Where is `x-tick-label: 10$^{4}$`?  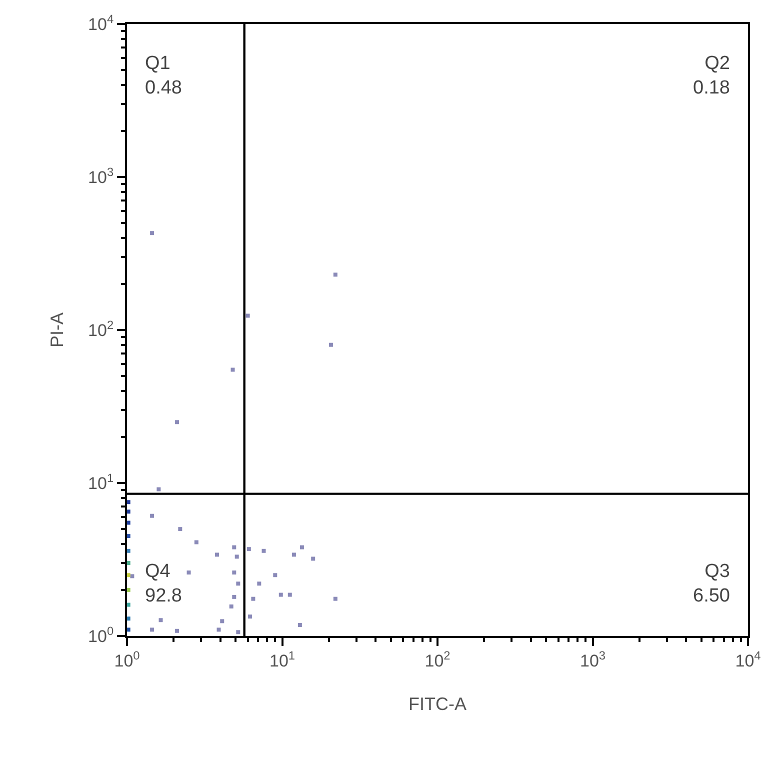
x-tick-label: 10$^{4}$ is located at coordinates (748, 659).